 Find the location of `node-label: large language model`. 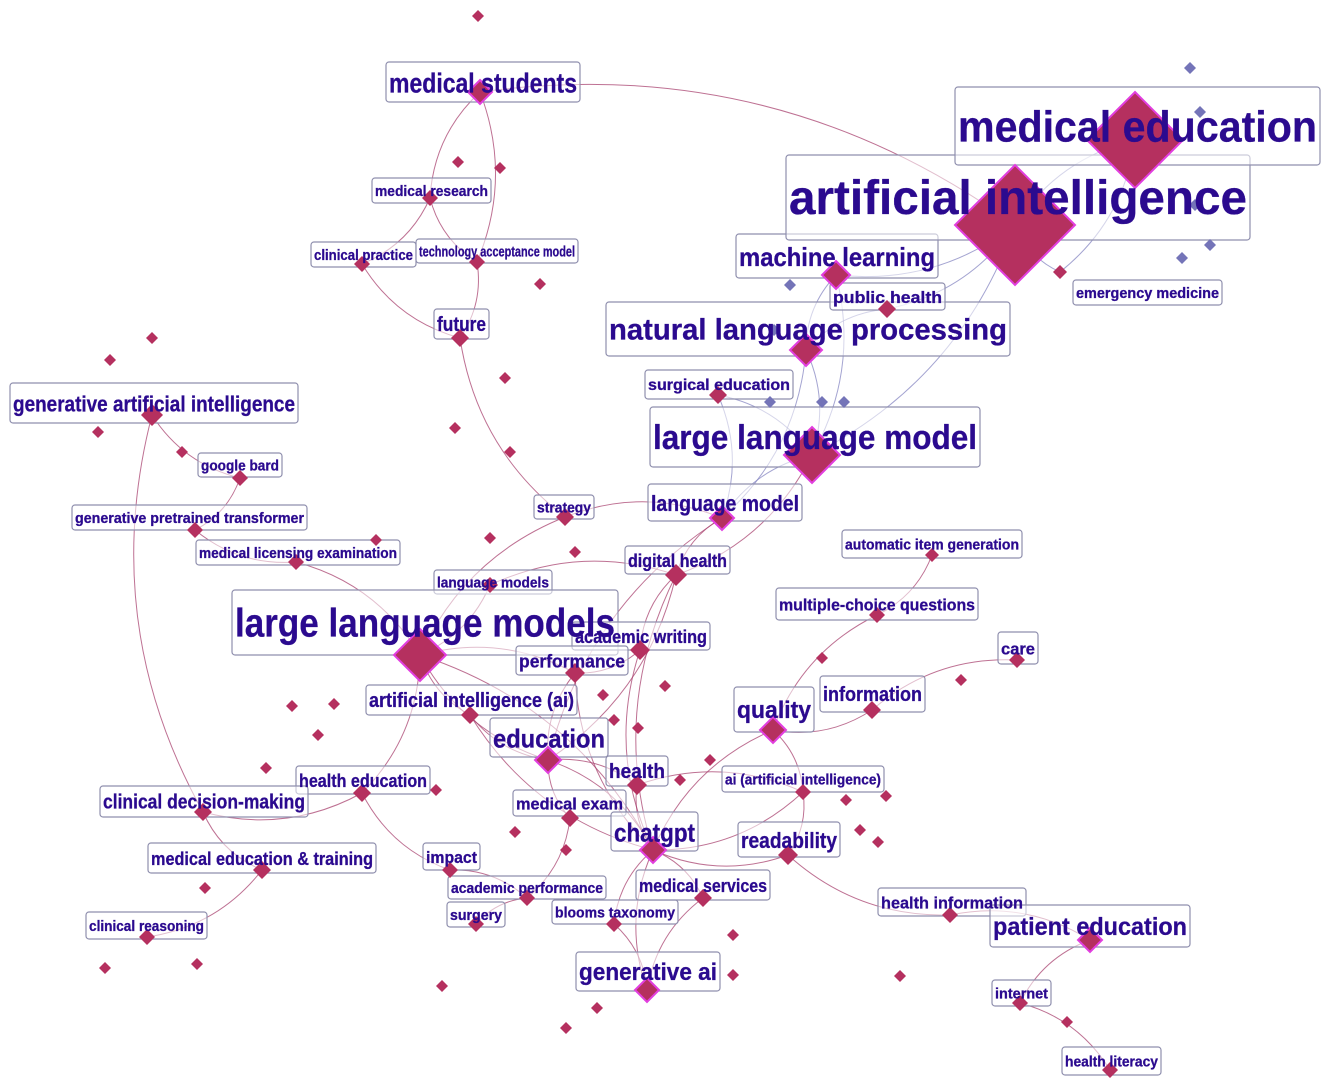

node-label: large language model is located at coordinates (815, 438).